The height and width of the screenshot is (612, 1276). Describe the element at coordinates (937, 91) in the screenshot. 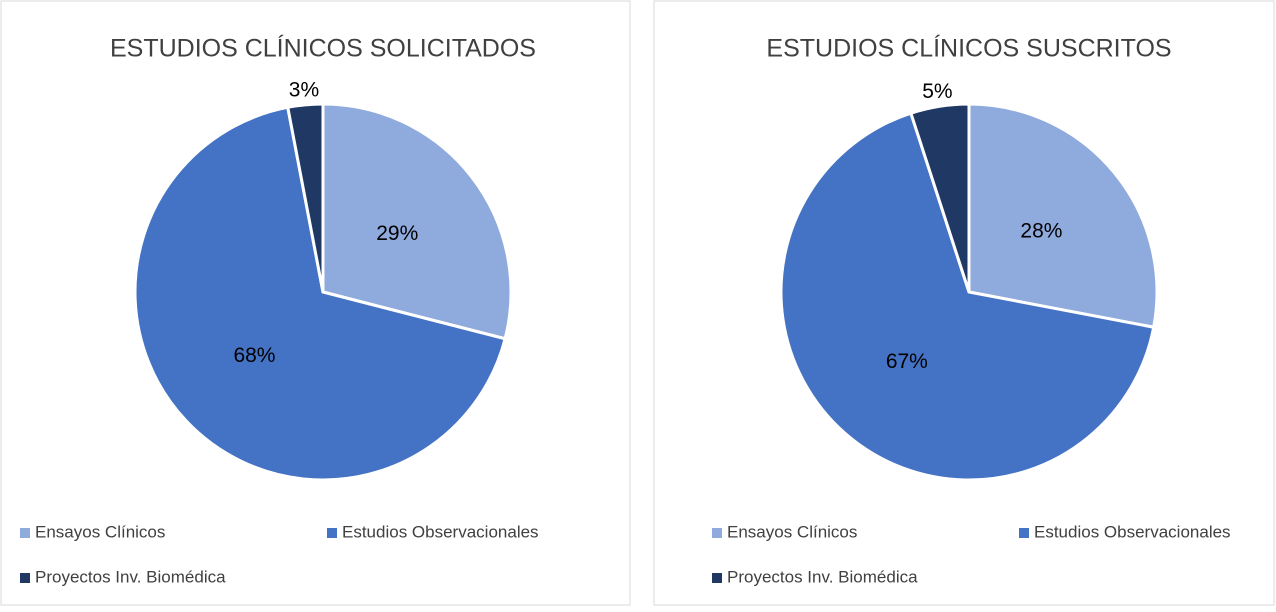

I see `data-label: 5%` at that location.